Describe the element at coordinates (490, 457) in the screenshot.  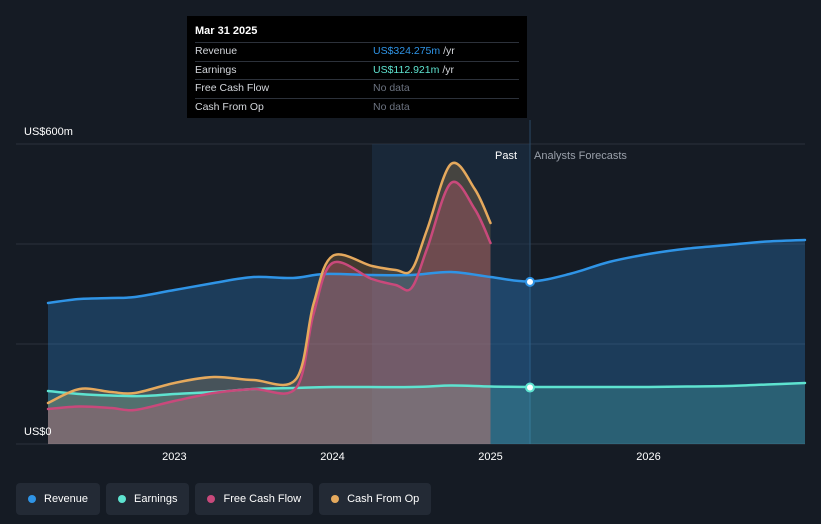
I see `x-tick-label: 2025` at that location.